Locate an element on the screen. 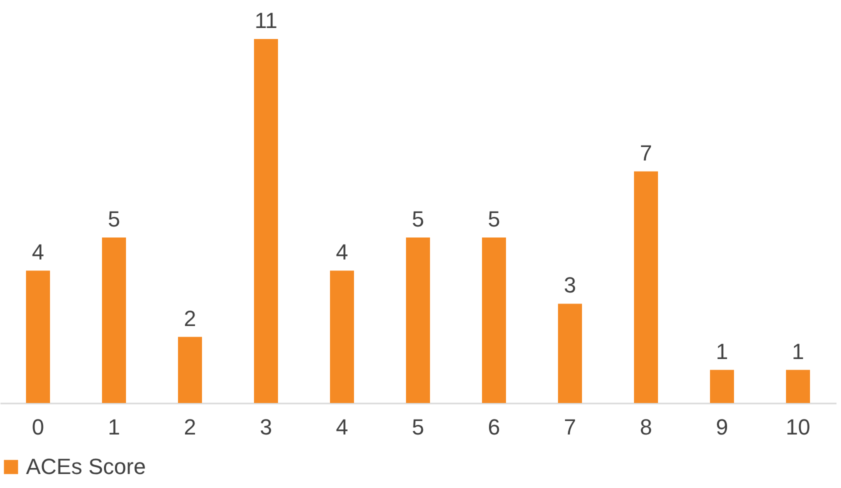 The image size is (841, 488). x-tick-label: 6 is located at coordinates (494, 427).